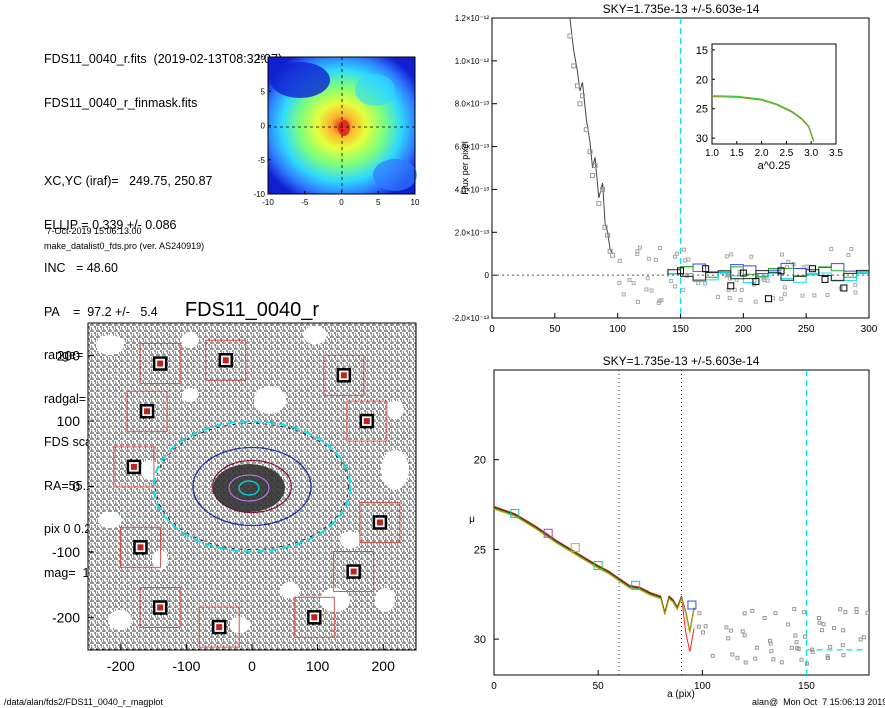  I want to click on galaxy-core, so click(249, 488).